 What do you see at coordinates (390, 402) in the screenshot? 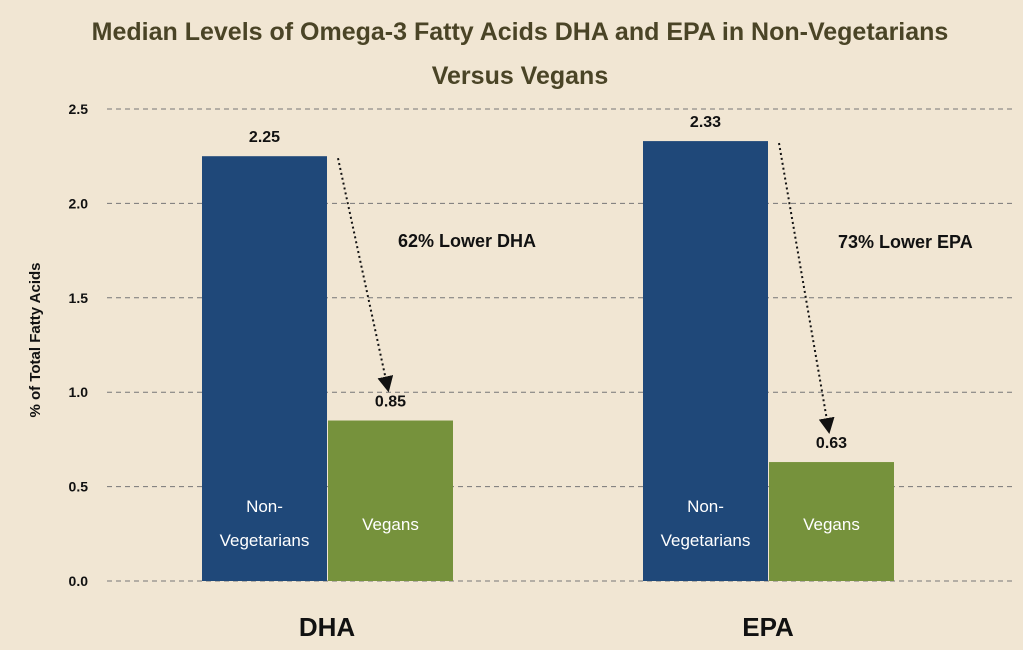
I see `data-label: 0.85` at bounding box center [390, 402].